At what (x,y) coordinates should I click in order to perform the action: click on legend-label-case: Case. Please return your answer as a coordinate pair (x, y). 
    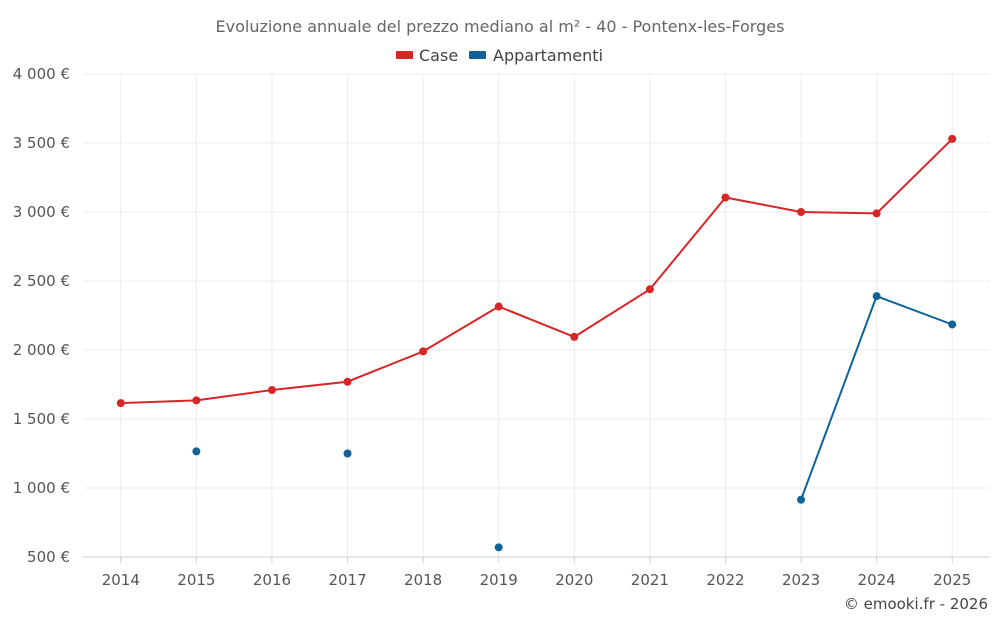
    Looking at the image, I should click on (438, 55).